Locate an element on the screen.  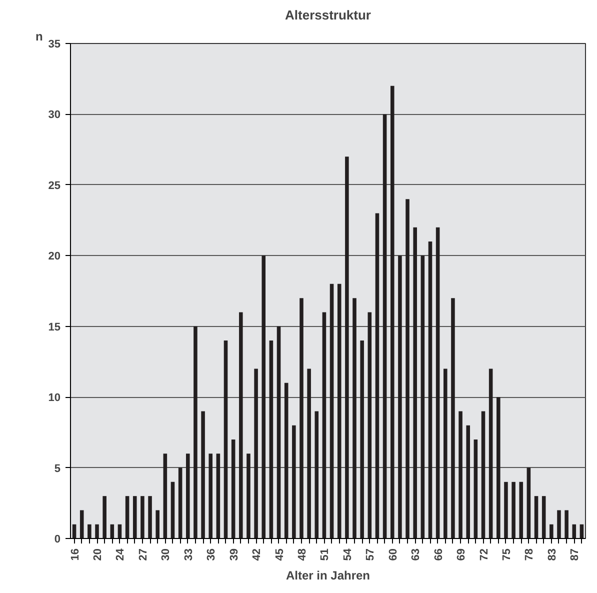
x-tick-label: 66 is located at coordinates (438, 554).